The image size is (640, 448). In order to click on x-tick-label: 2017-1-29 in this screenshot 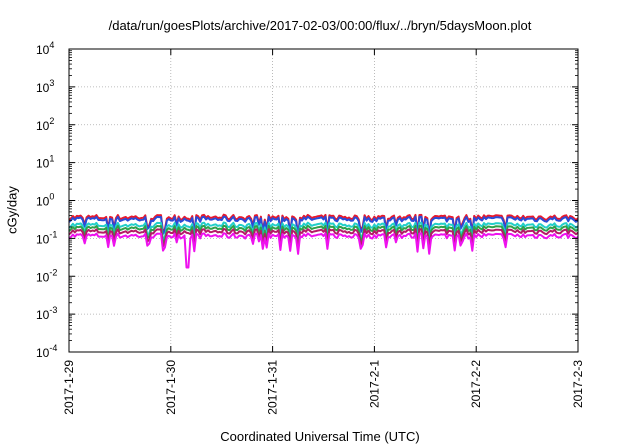, I will do `click(69, 387)`.